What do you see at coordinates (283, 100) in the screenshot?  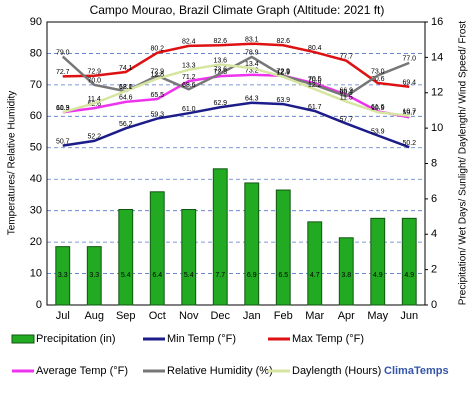 I see `point-label: 63.9` at bounding box center [283, 100].